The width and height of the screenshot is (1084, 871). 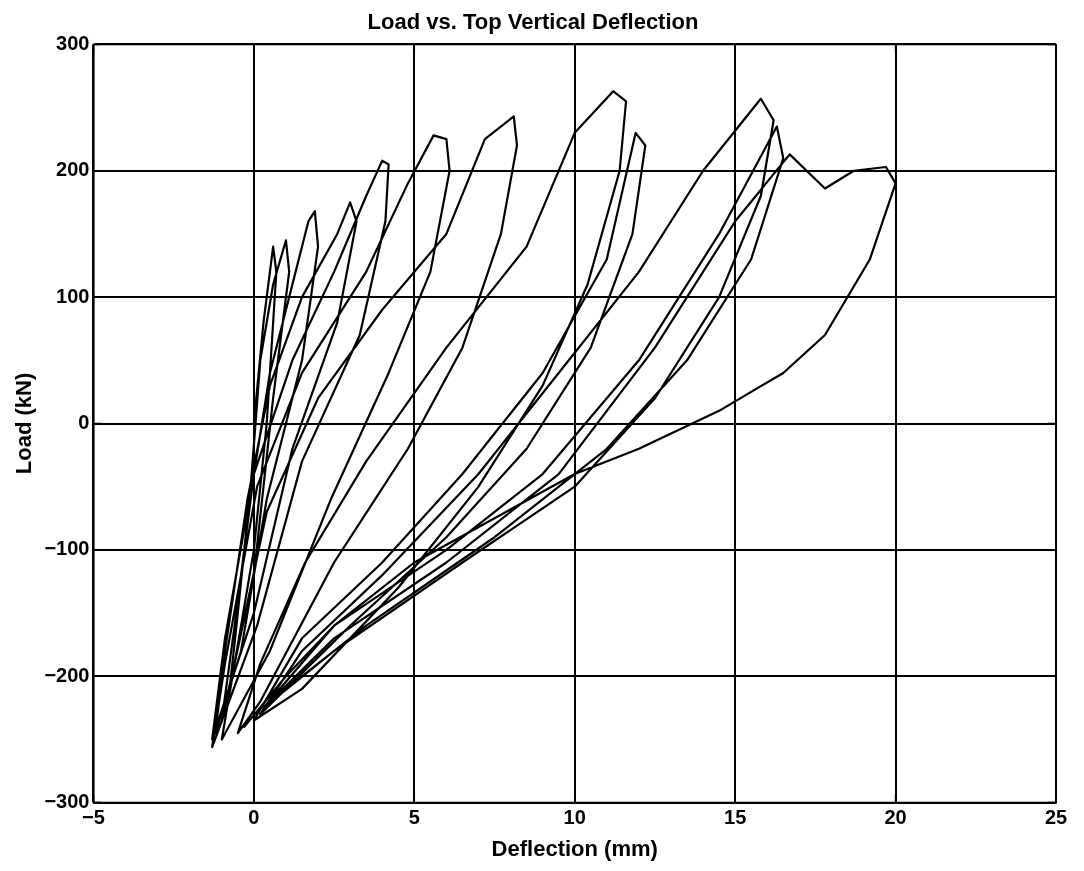 What do you see at coordinates (735, 817) in the screenshot?
I see `x-tick-label: 15` at bounding box center [735, 817].